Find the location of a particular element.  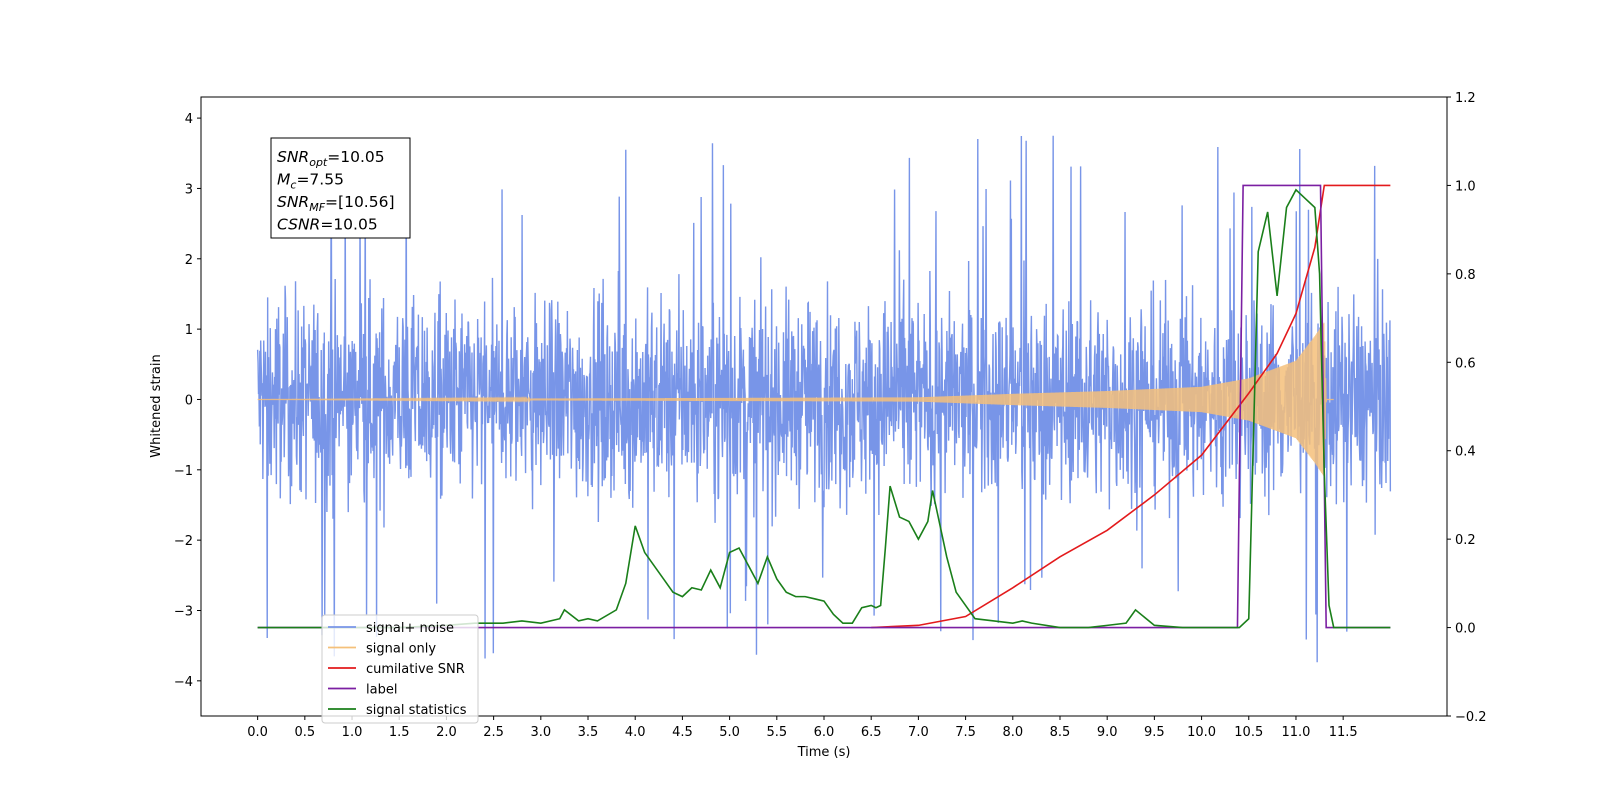

x-tick-label: 1.5 is located at coordinates (399, 732).